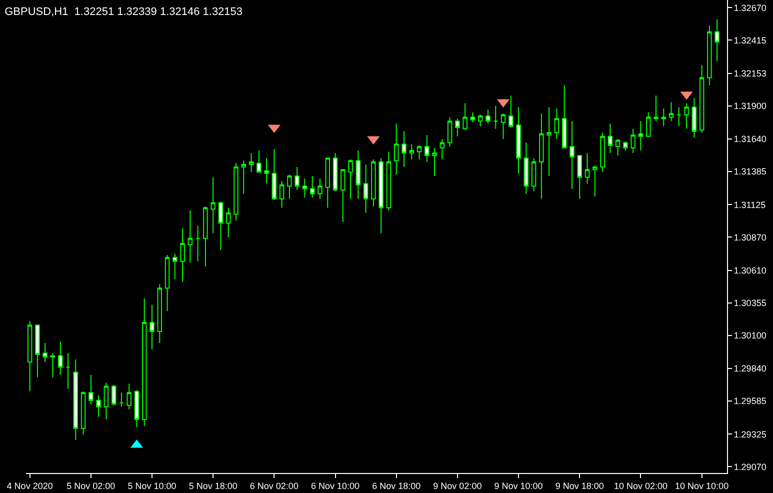 This screenshot has width=773, height=493. What do you see at coordinates (750, 434) in the screenshot?
I see `y-tick-label: 1.29325` at bounding box center [750, 434].